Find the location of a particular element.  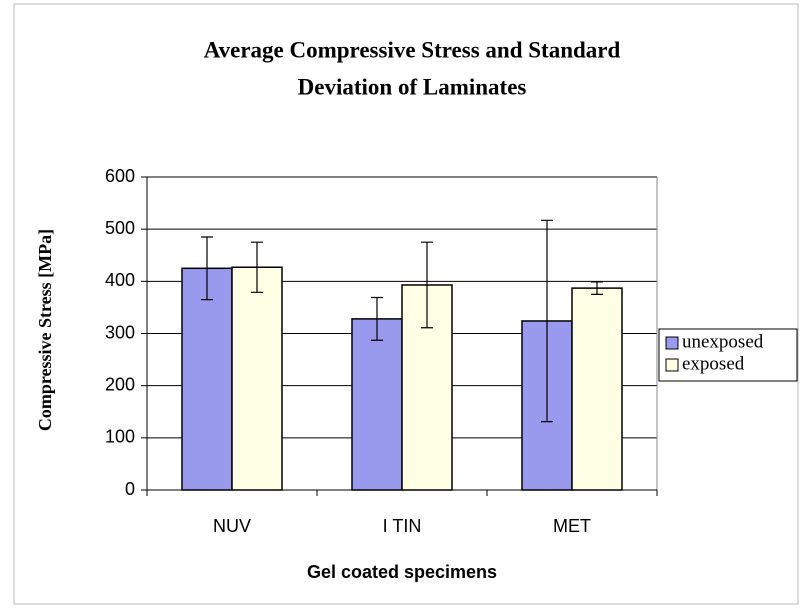

y-tick-label: 0 is located at coordinates (130, 489).